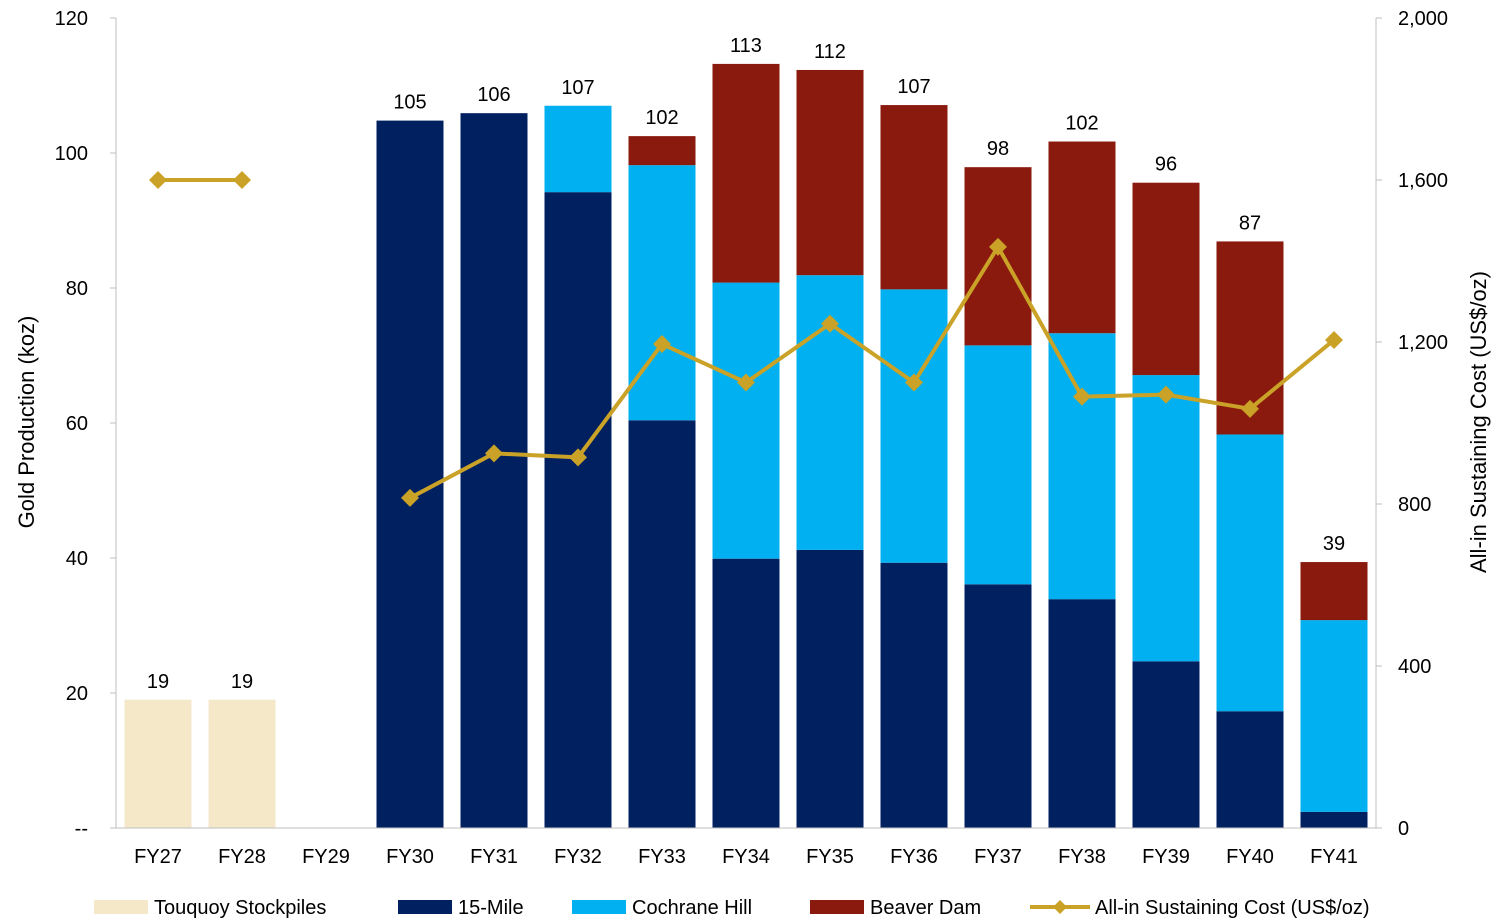 The width and height of the screenshot is (1499, 921). What do you see at coordinates (1082, 237) in the screenshot?
I see `bar-beaver-dam-fy38` at bounding box center [1082, 237].